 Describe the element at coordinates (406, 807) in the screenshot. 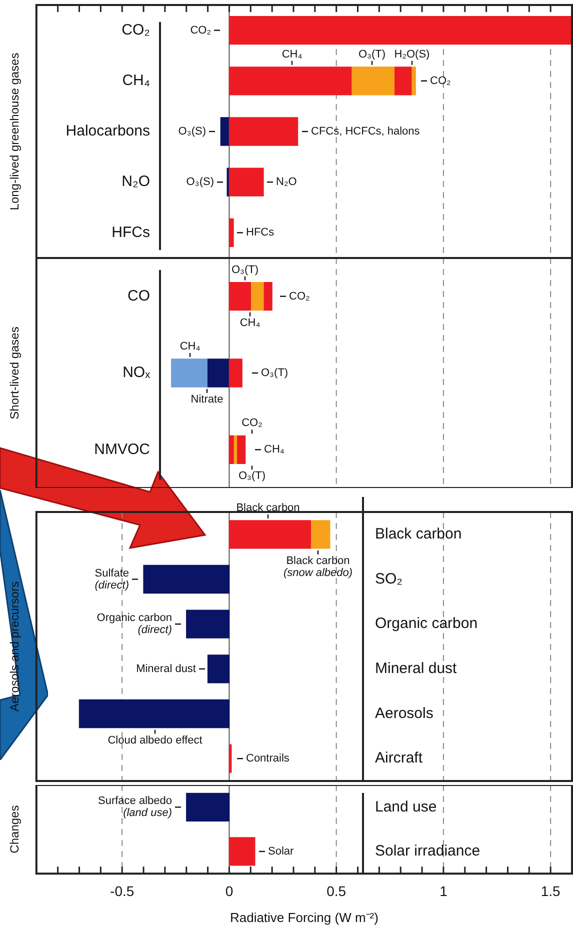

I see `y-tick-label: Land use` at that location.